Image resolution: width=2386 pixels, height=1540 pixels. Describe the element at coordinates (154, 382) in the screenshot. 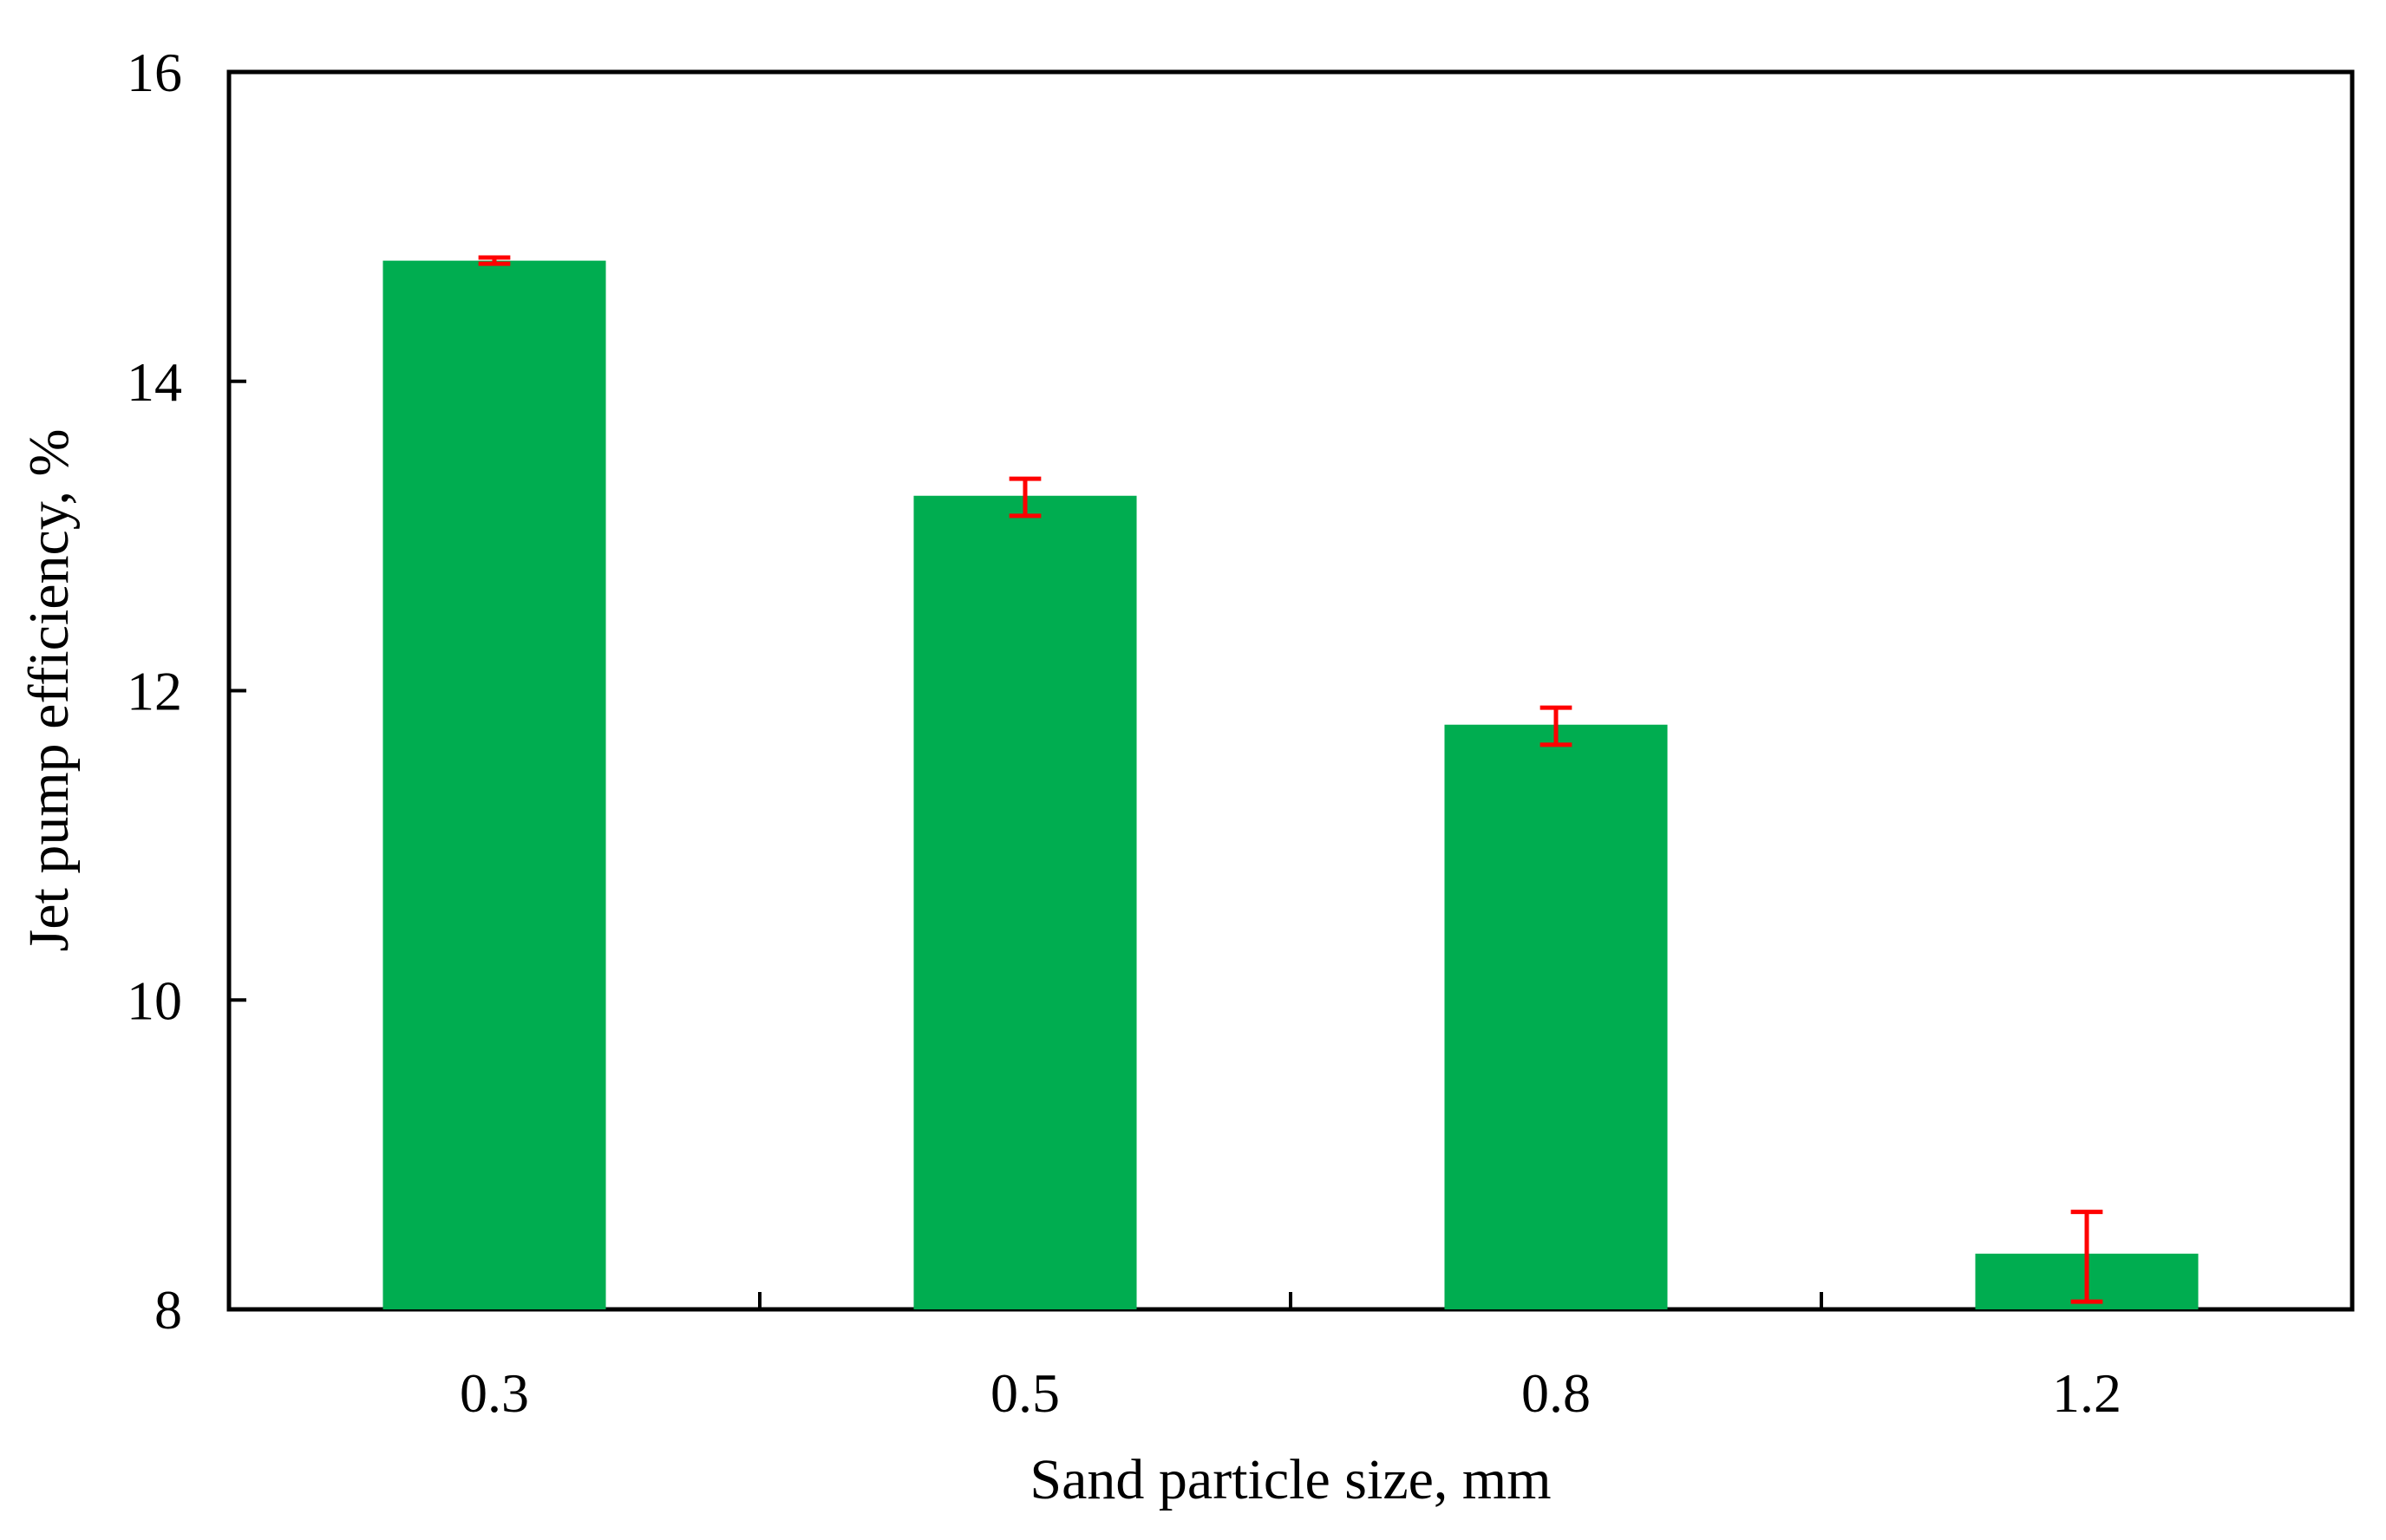

I see `y-tick-label-14: 14` at that location.